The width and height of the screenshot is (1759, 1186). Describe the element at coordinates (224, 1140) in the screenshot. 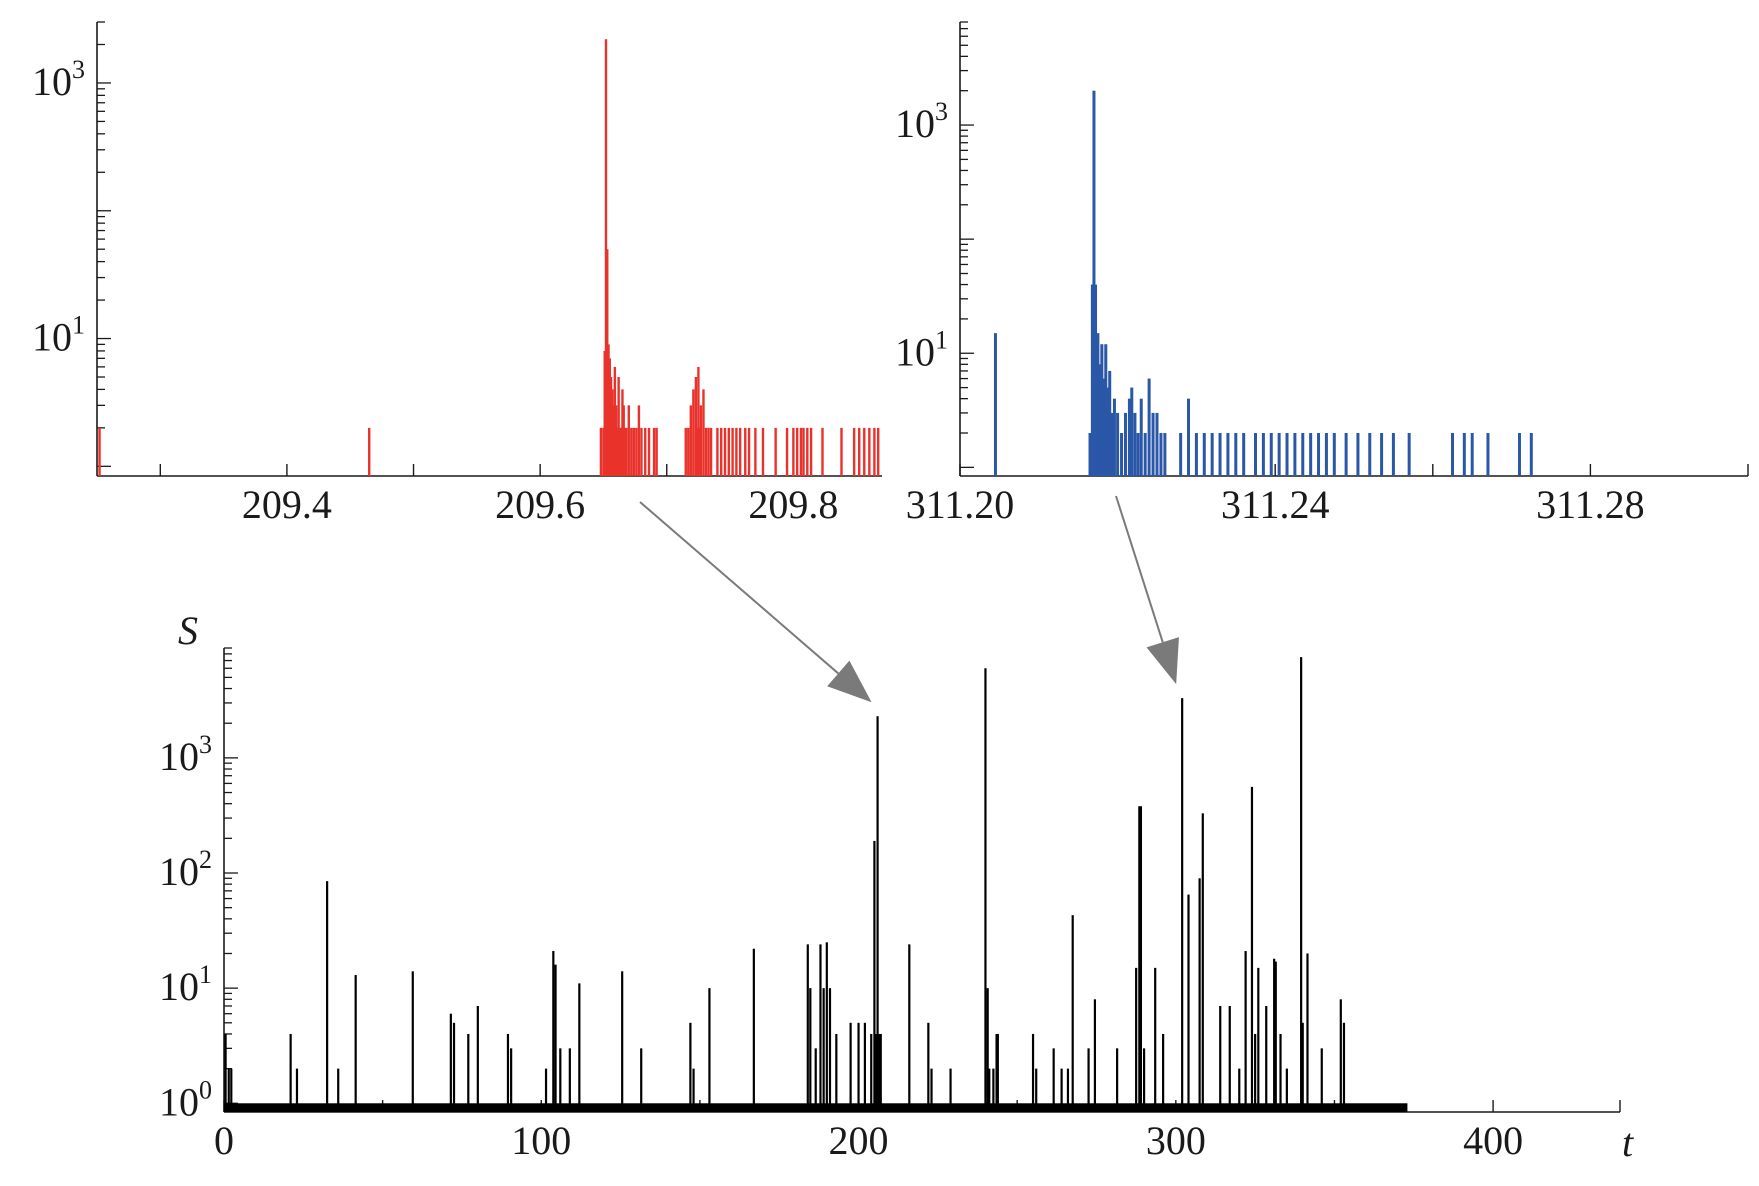

I see `x-tick-label: 0` at that location.